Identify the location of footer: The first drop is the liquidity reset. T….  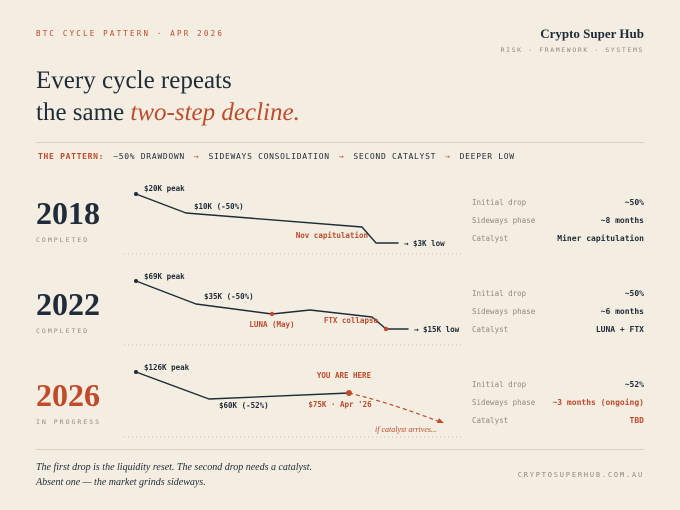
(340, 469).